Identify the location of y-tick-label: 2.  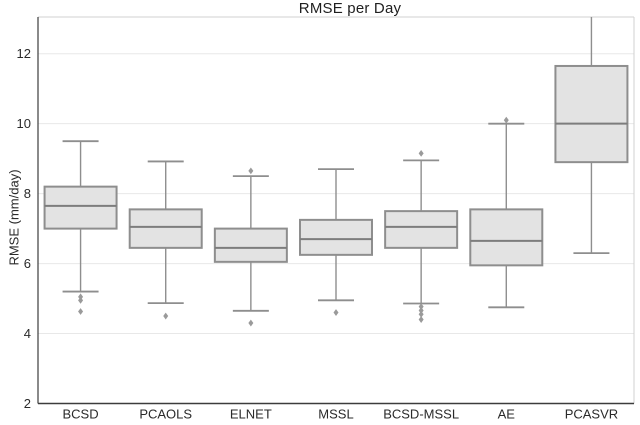
(27, 403).